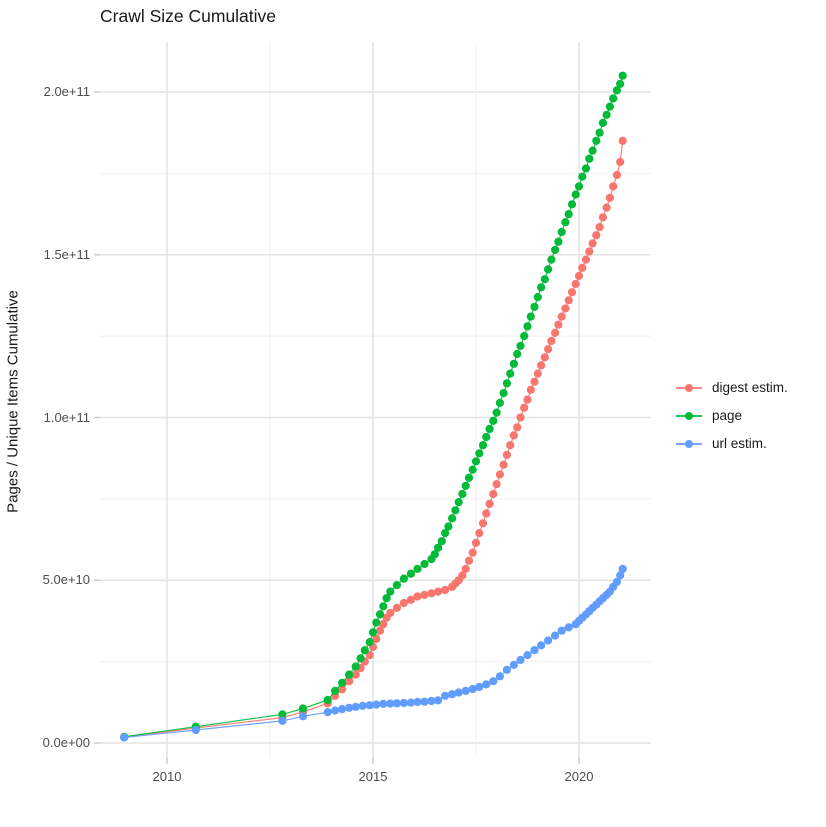 The image size is (826, 827). Describe the element at coordinates (732, 443) in the screenshot. I see `legend-item-url-estim: url estim.` at that location.